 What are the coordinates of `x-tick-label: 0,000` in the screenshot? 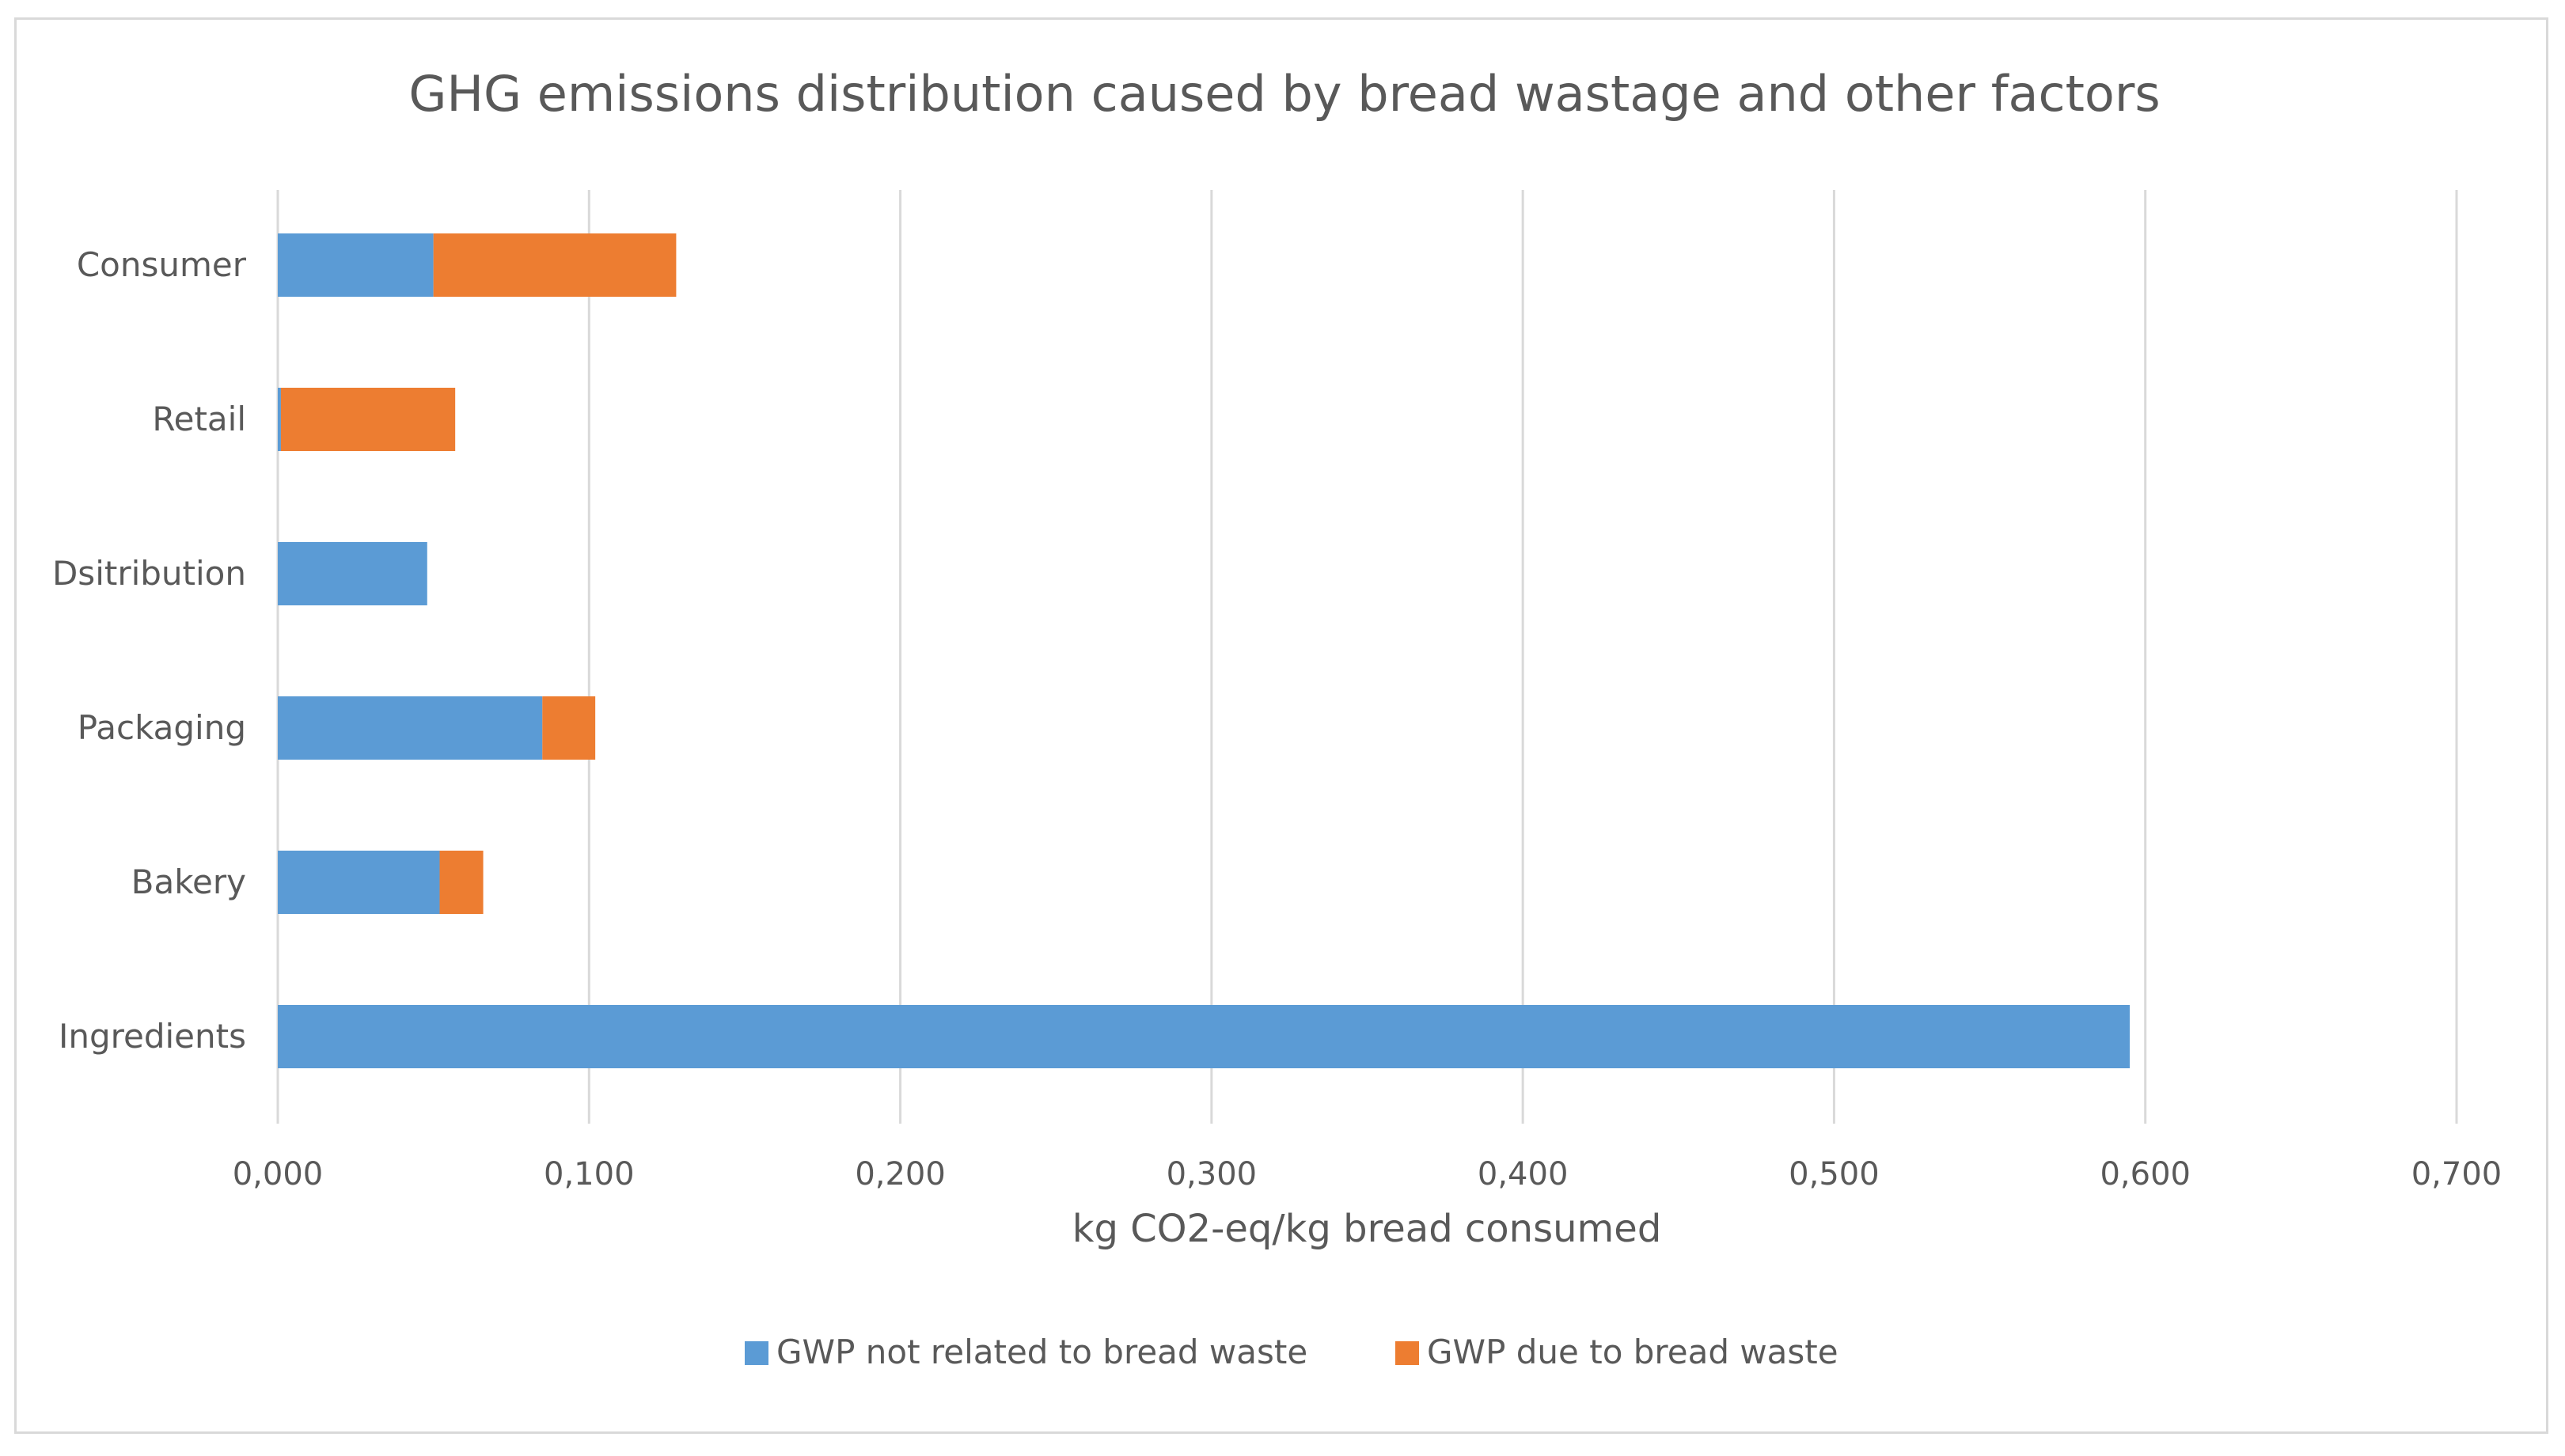 It's located at (278, 1174).